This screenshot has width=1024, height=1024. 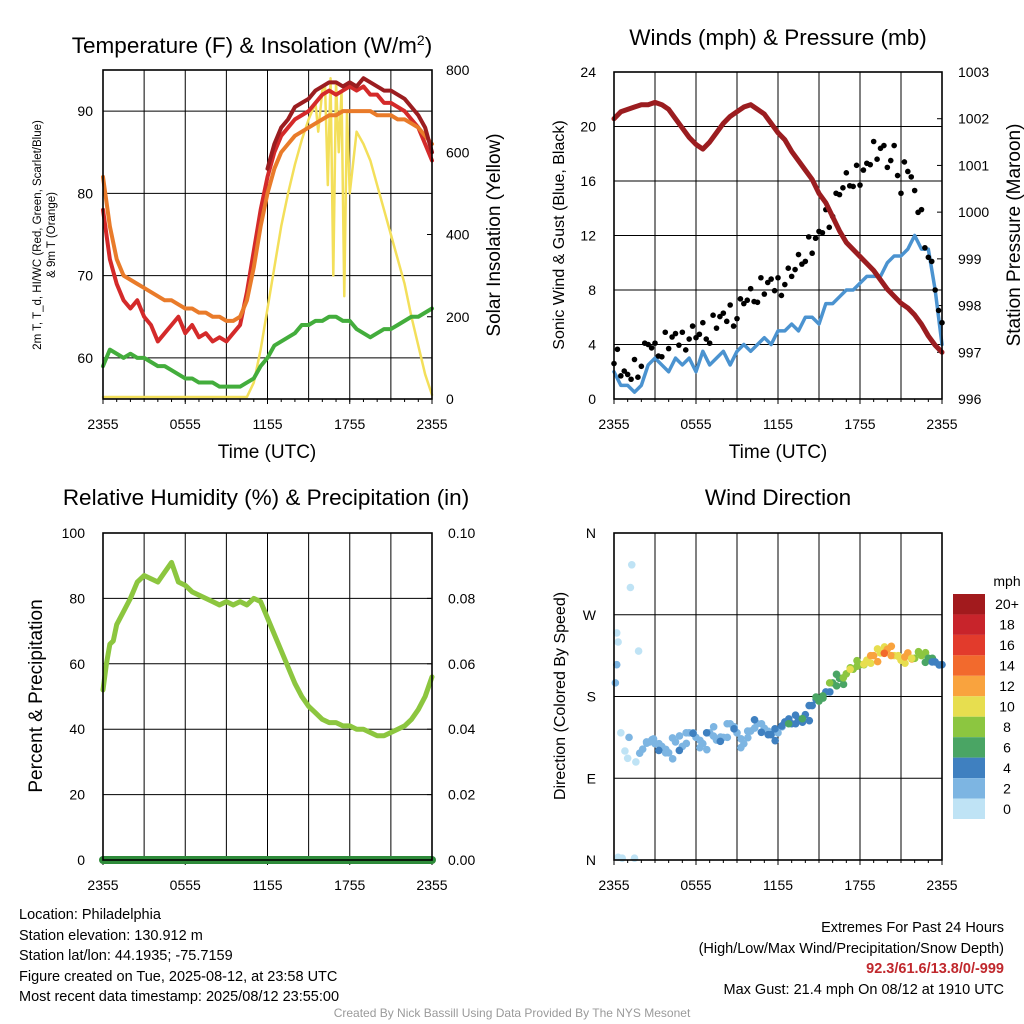 I want to click on elevation-text: Station elevation: 130.912 m, so click(x=111, y=935).